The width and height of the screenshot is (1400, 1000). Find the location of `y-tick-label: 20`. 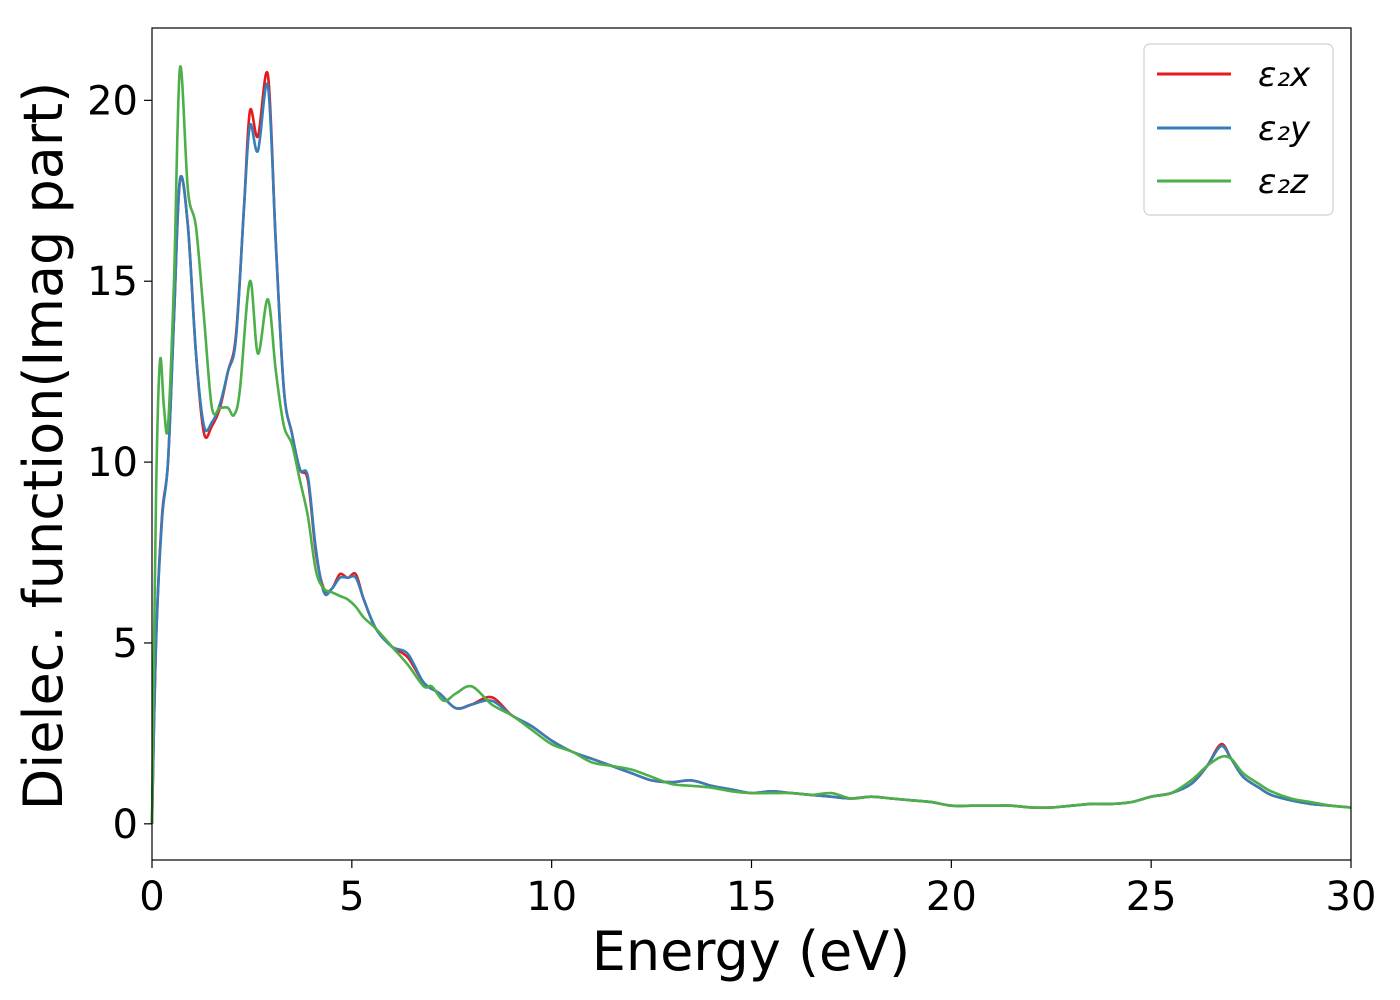

y-tick-label: 20 is located at coordinates (112, 101).